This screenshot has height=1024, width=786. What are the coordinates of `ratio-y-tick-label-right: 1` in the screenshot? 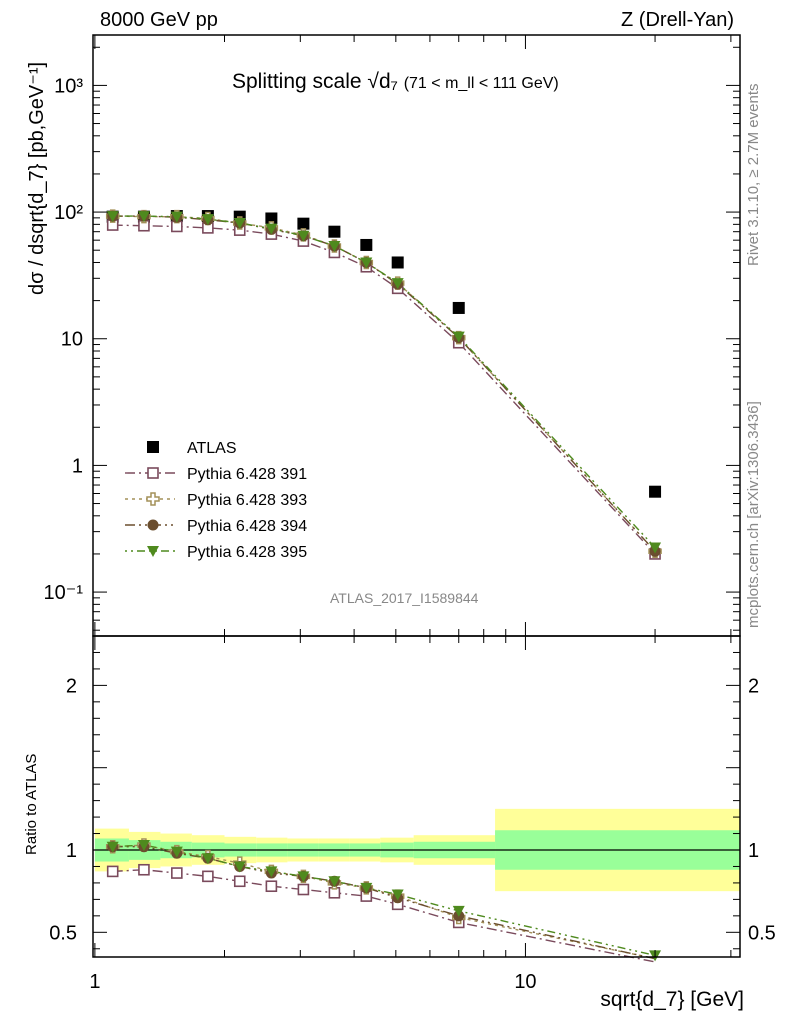 It's located at (753, 851).